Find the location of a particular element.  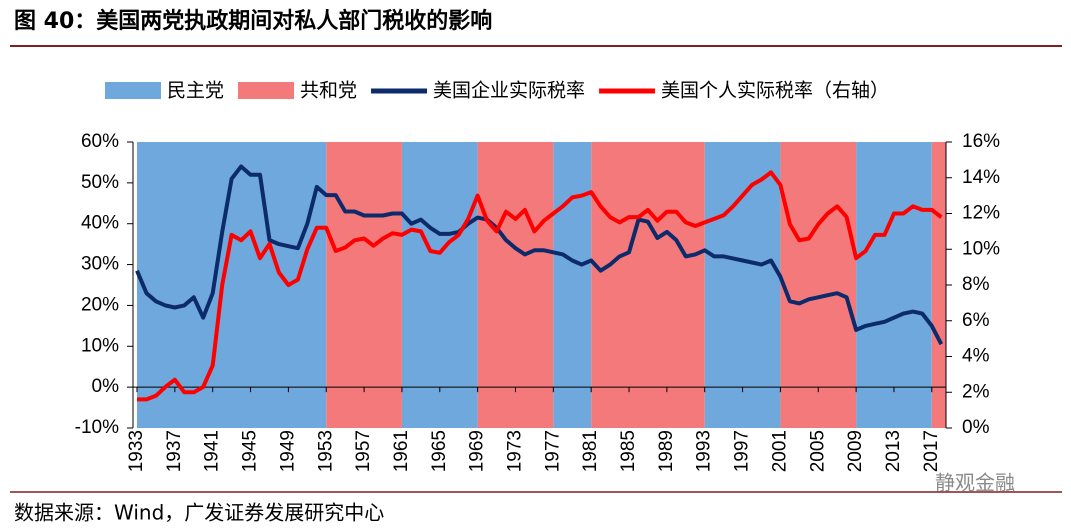

y-tick-label: 20% is located at coordinates (100, 304).